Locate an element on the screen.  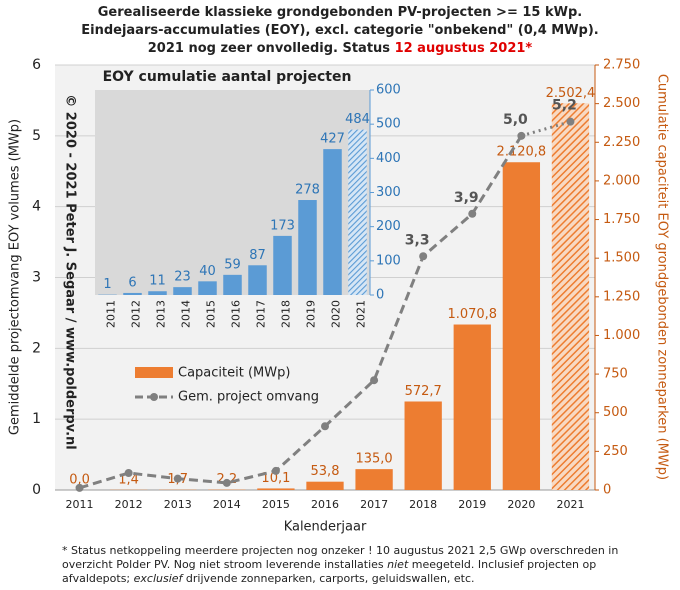
inset-x-tick-label: 2021 is located at coordinates (361, 314).